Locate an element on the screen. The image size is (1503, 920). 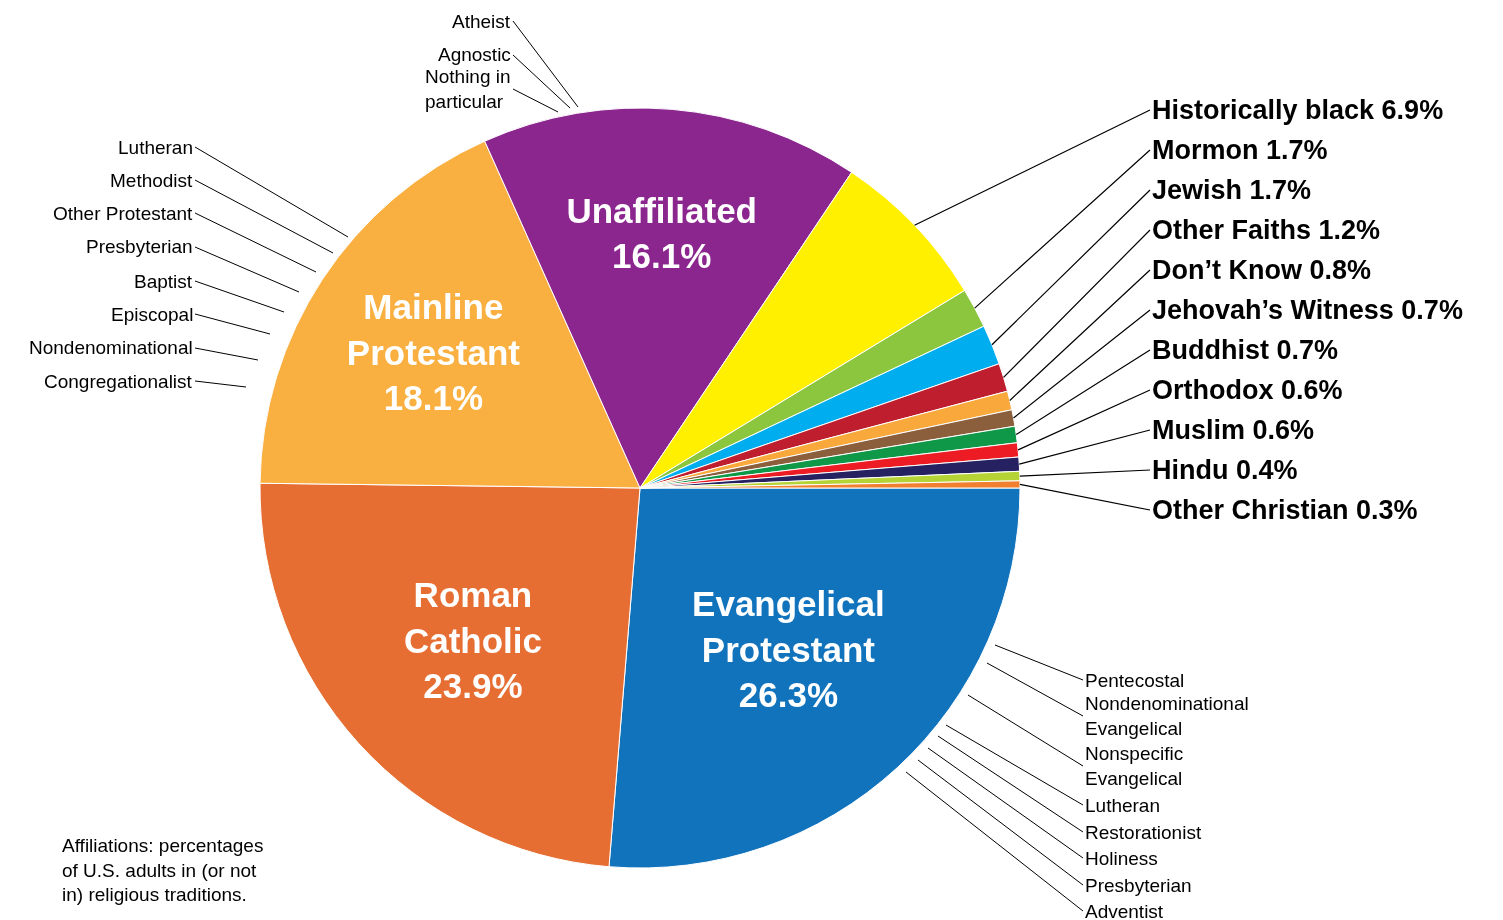
text: Agnostic is located at coordinates (474, 54).